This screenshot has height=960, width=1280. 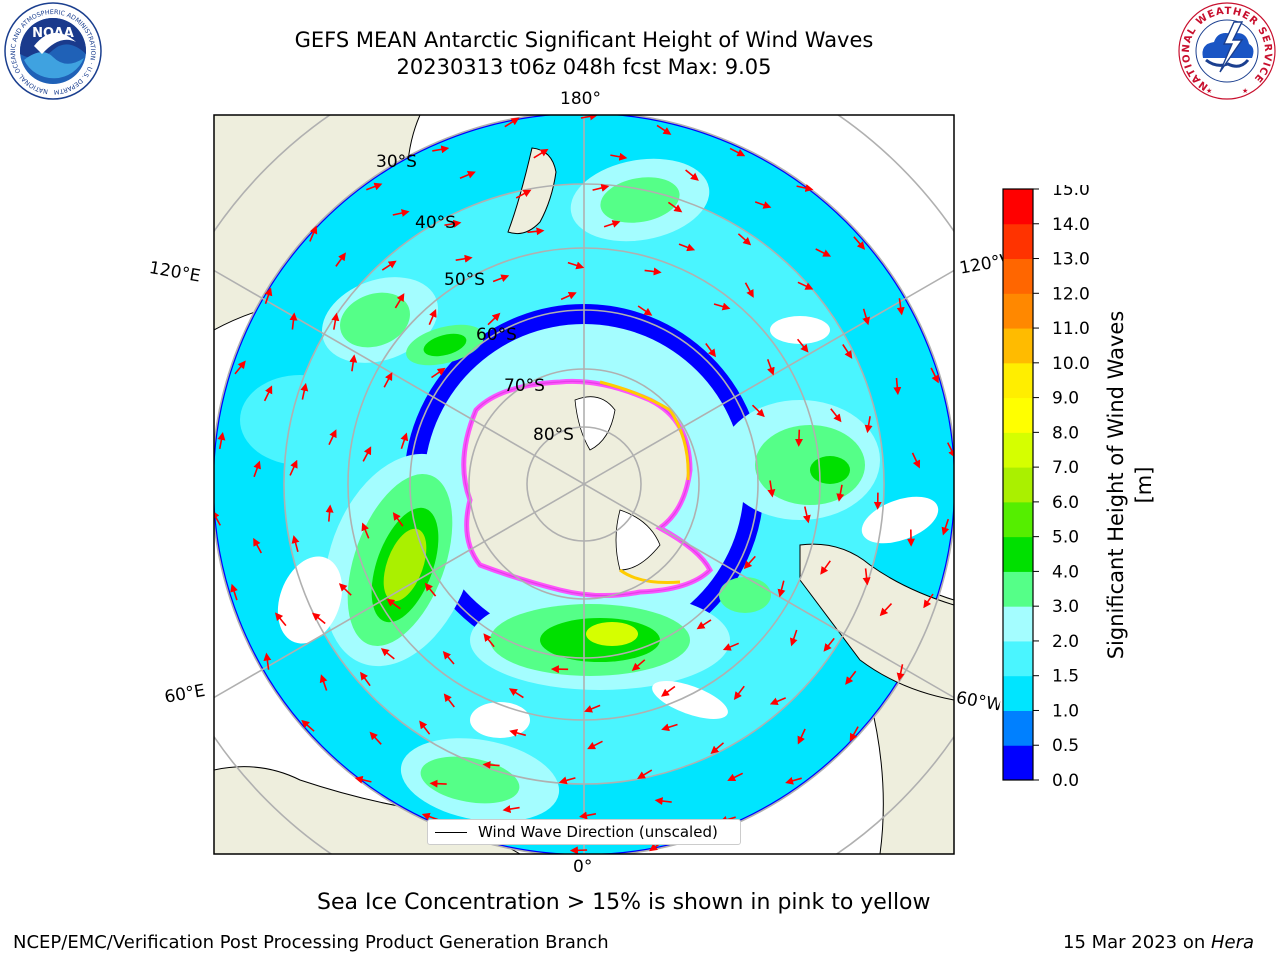 I want to click on colorbar-tick-label: 14.0, so click(x=1071, y=225).